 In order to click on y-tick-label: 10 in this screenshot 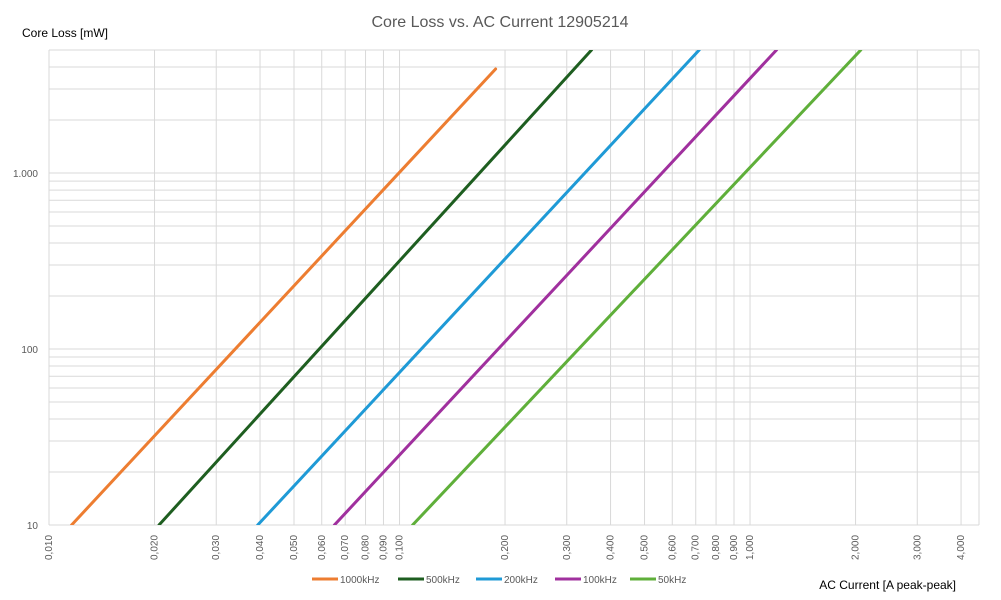, I will do `click(33, 526)`.